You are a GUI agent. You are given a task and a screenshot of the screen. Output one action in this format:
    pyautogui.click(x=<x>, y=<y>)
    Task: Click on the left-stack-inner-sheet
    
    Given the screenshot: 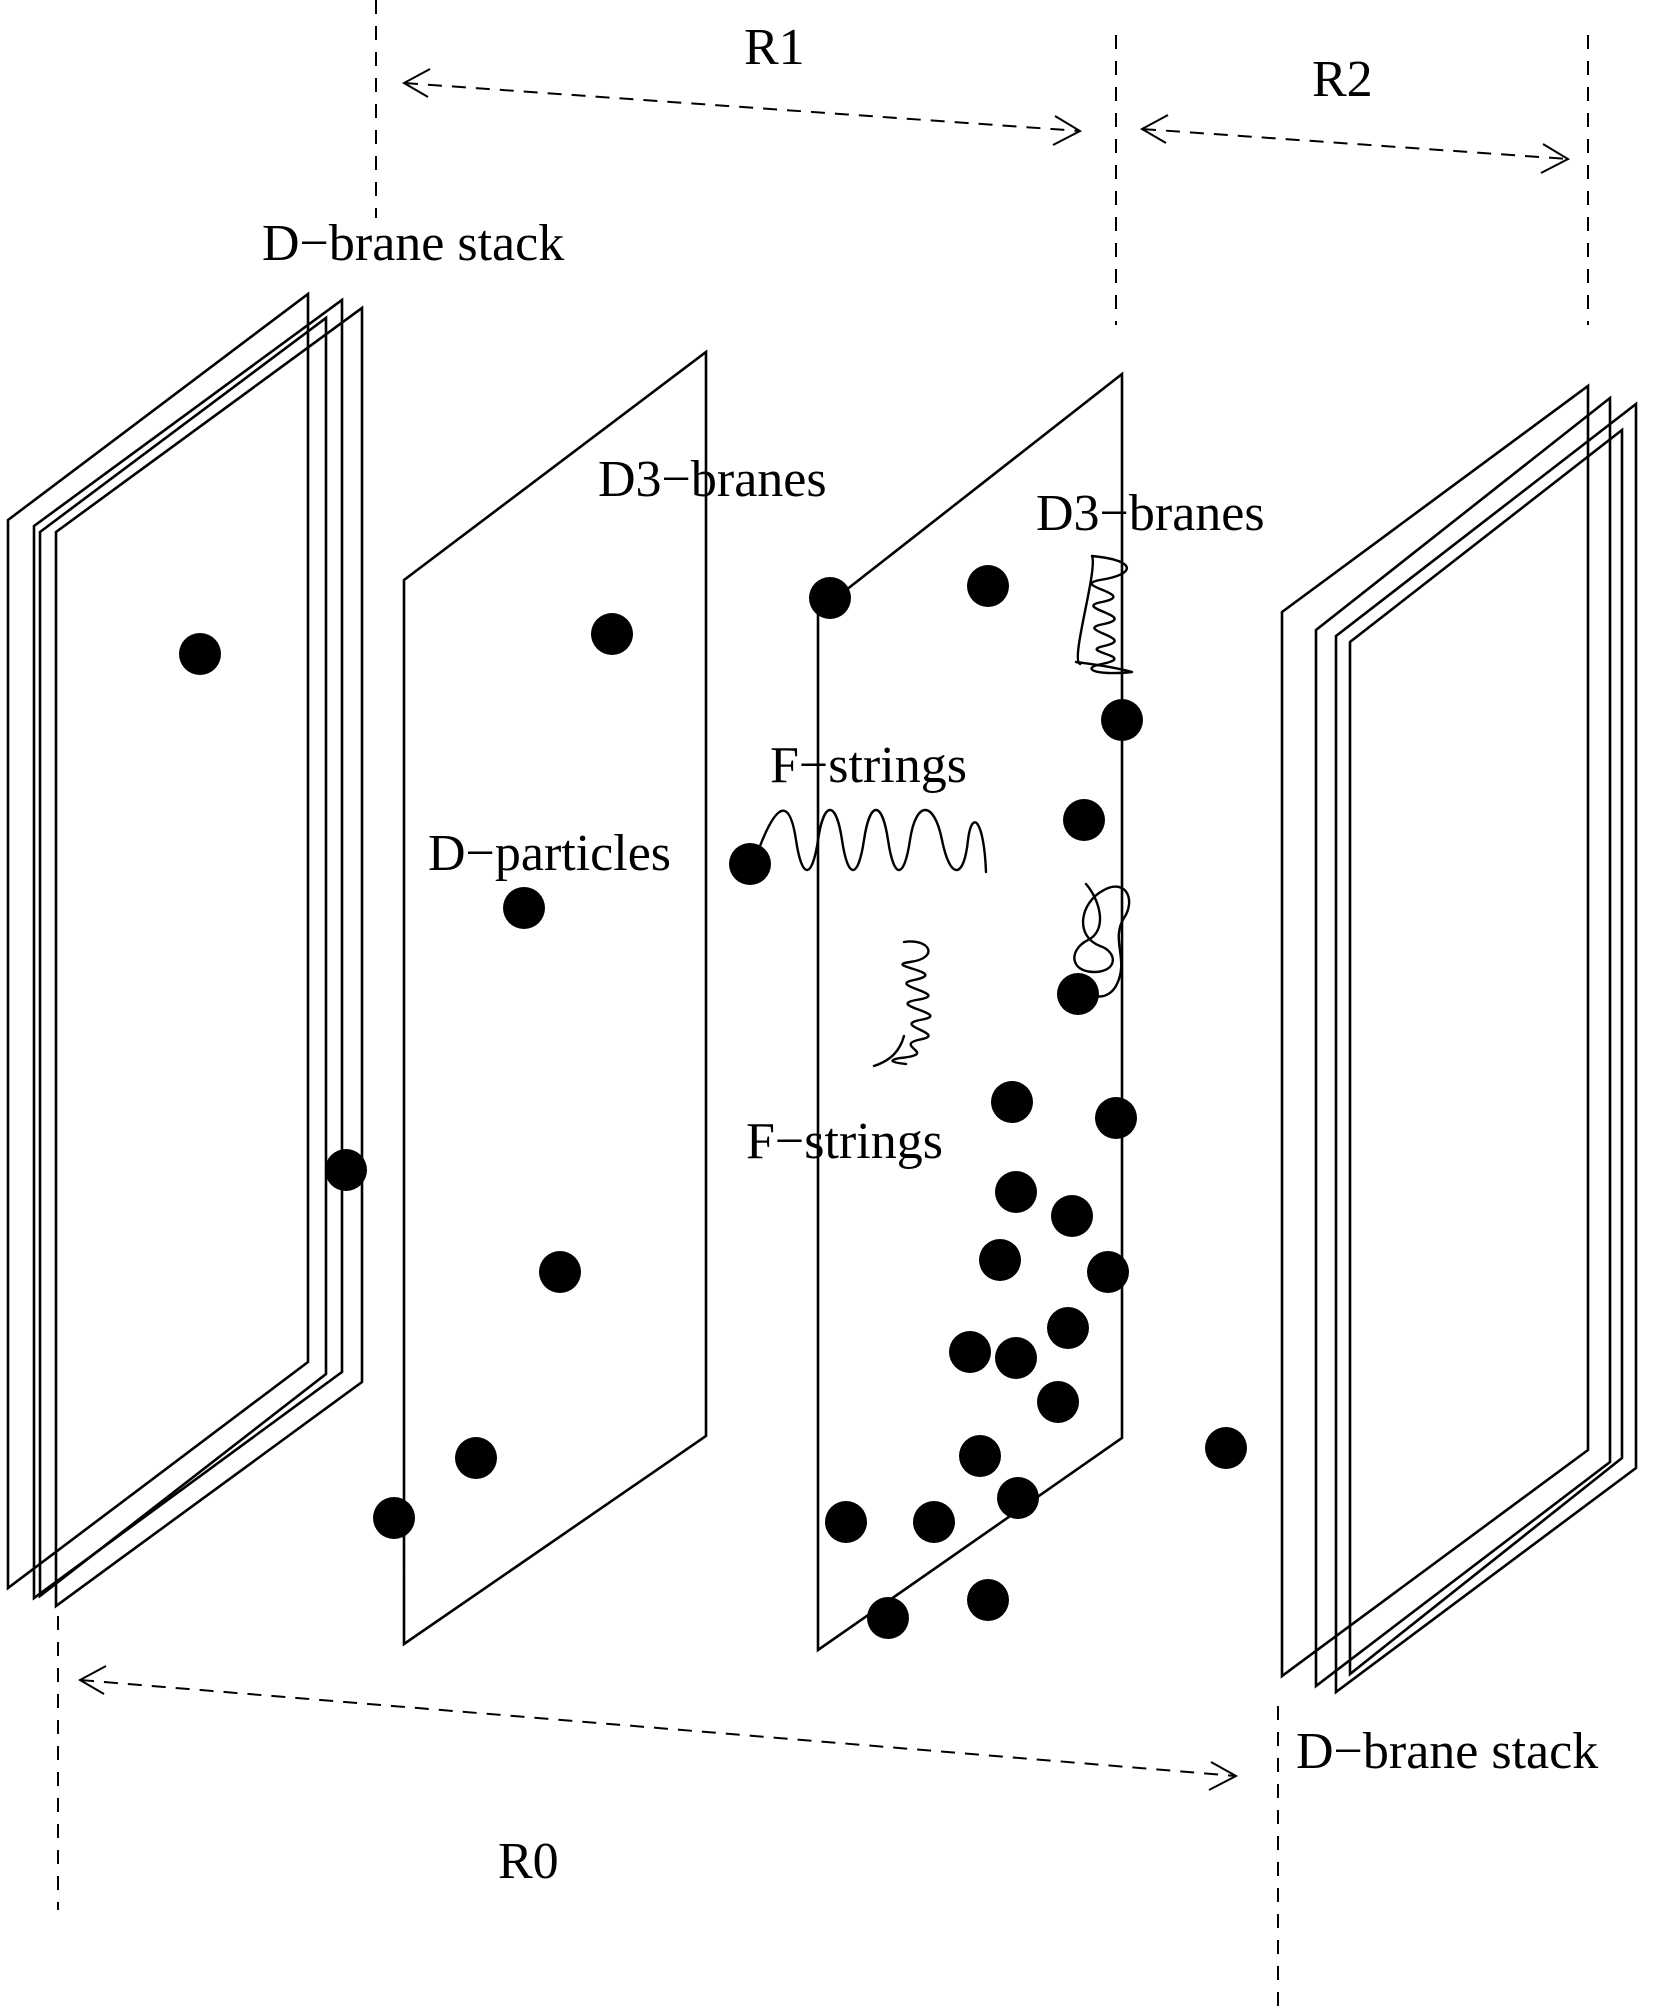 What is the action you would take?
    pyautogui.click(x=183, y=957)
    